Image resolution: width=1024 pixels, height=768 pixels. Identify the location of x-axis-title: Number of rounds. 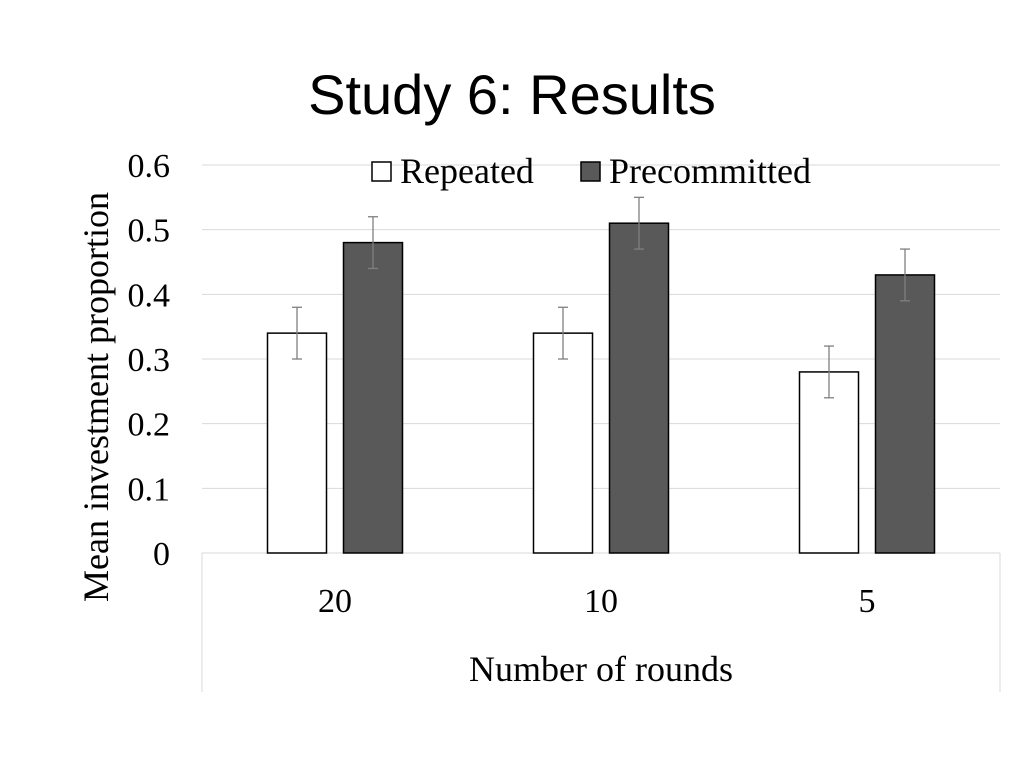
(601, 669).